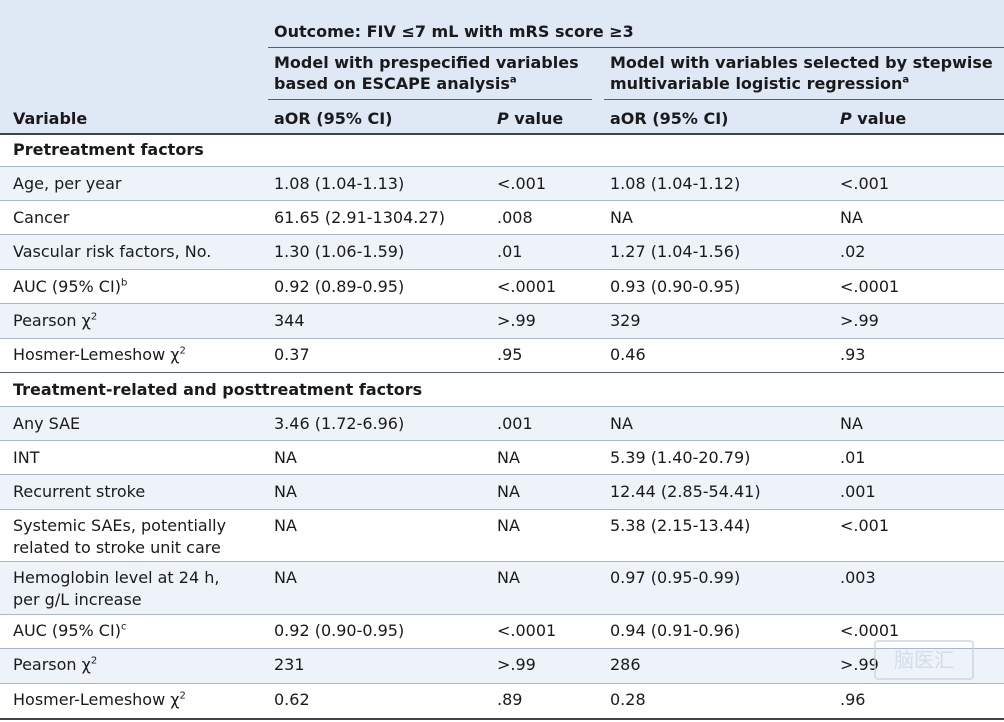 This screenshot has width=1004, height=722. What do you see at coordinates (426, 62) in the screenshot?
I see `model1-heading-line1: Model with prespecified variables` at bounding box center [426, 62].